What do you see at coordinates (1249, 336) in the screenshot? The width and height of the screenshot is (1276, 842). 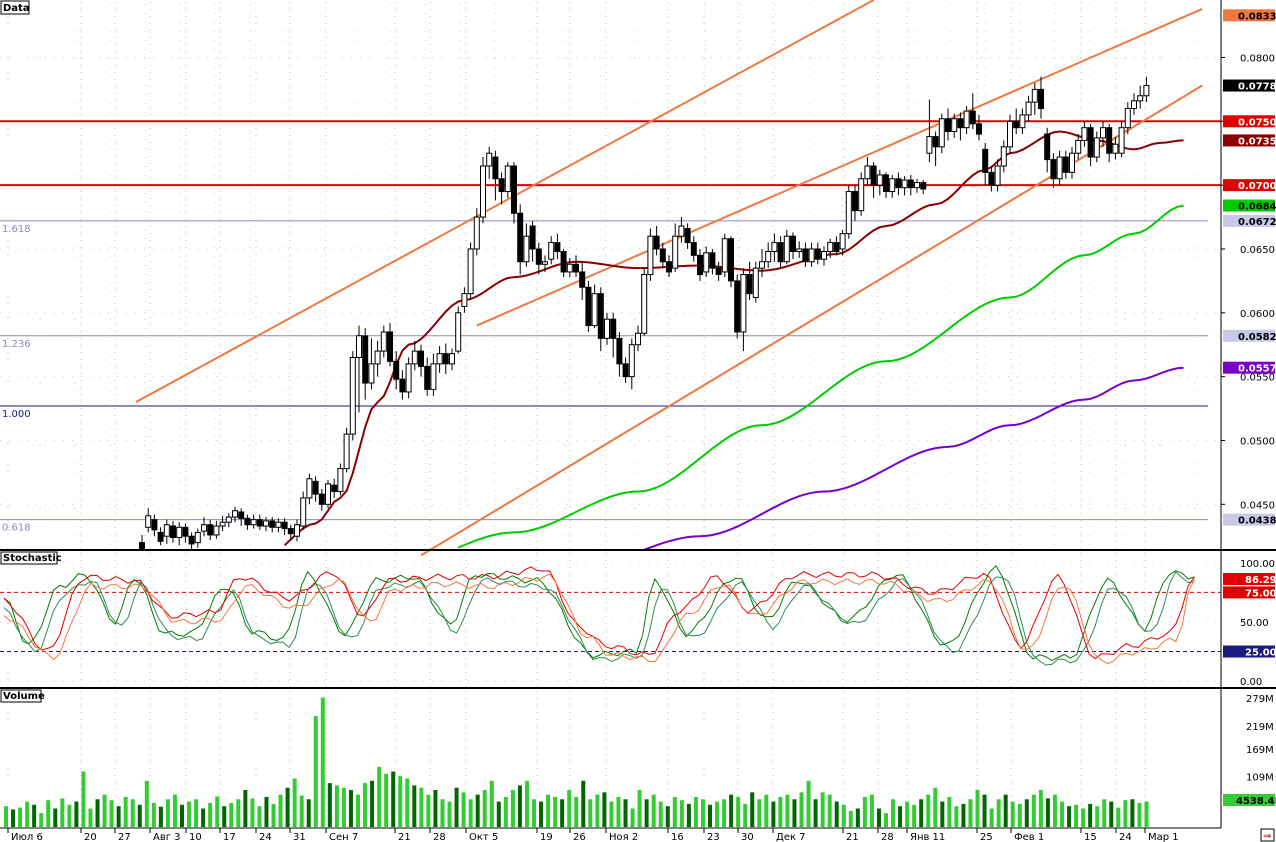 I see `price-tag: 0.0582` at bounding box center [1249, 336].